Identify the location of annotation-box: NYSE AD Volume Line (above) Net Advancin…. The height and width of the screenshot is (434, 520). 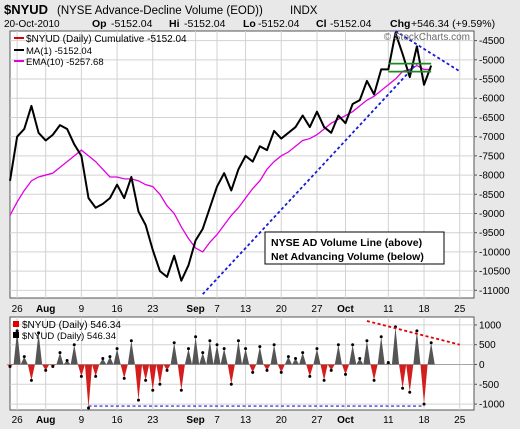
(354, 248).